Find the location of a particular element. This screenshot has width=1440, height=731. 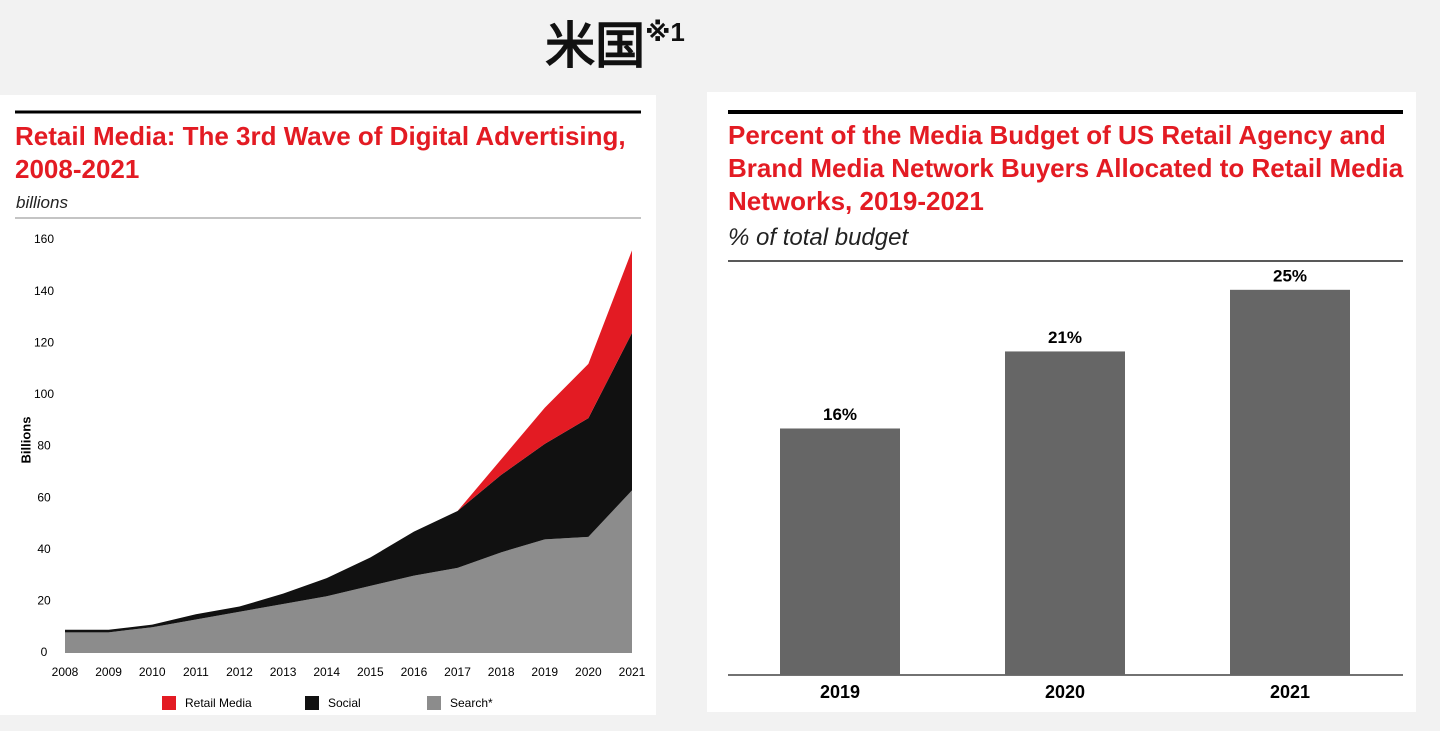

y-tick-label: 0 is located at coordinates (44, 652).